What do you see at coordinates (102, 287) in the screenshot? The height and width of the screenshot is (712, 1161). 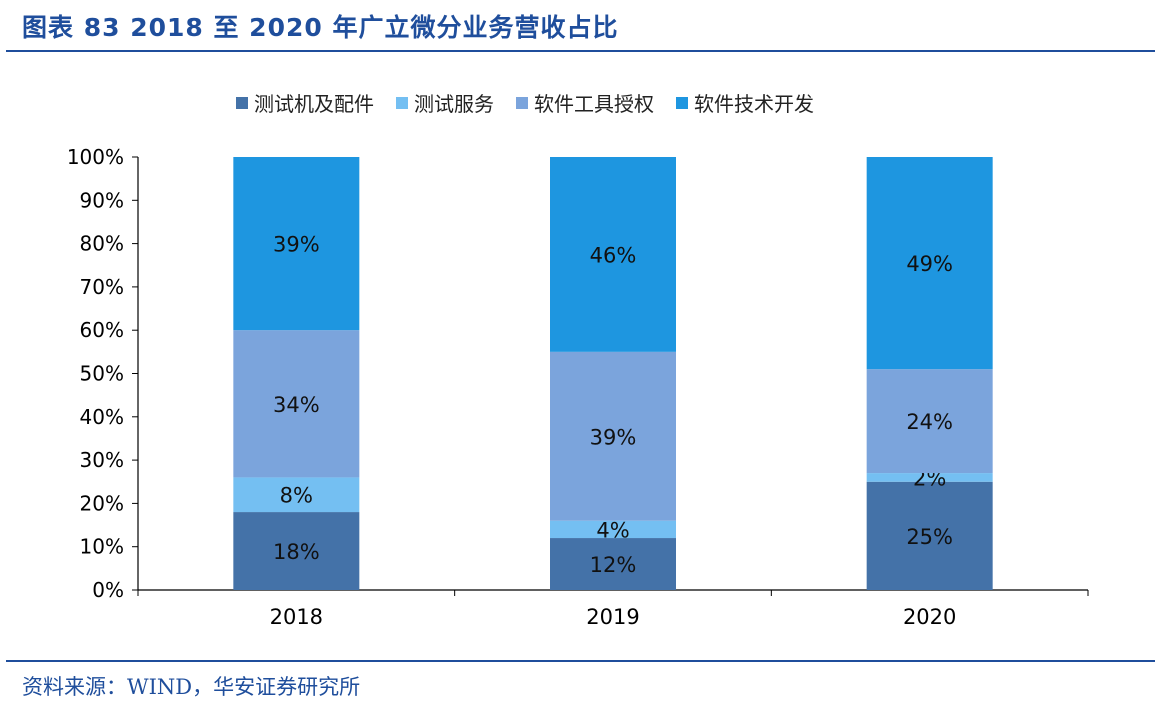 I see `y-tick-label: 70%` at bounding box center [102, 287].